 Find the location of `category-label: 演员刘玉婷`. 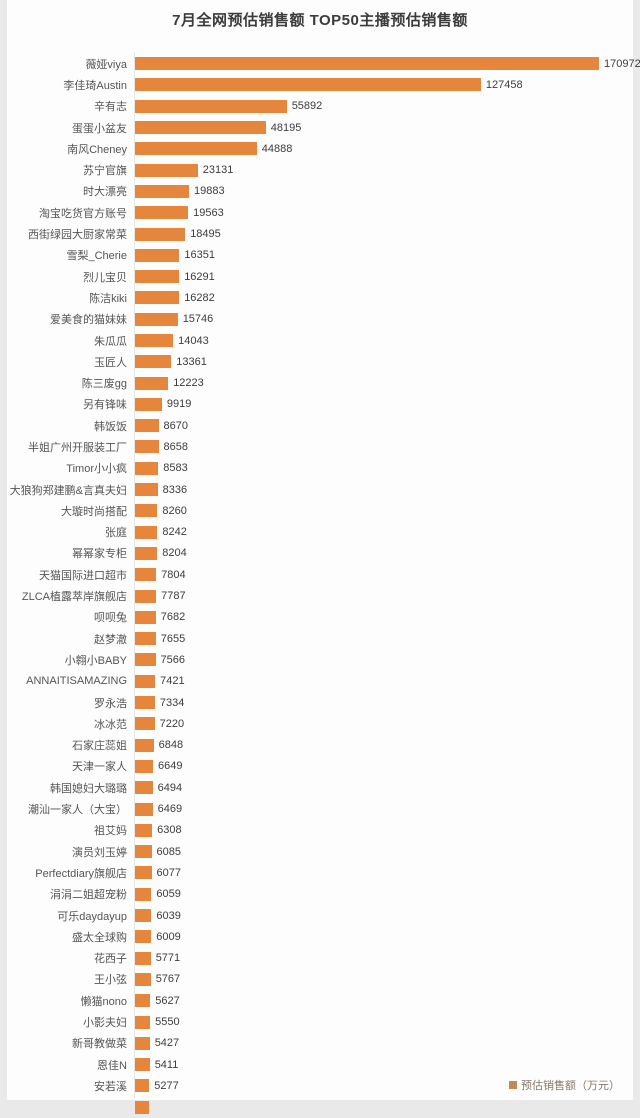

category-label: 演员刘玉婷 is located at coordinates (99, 852).